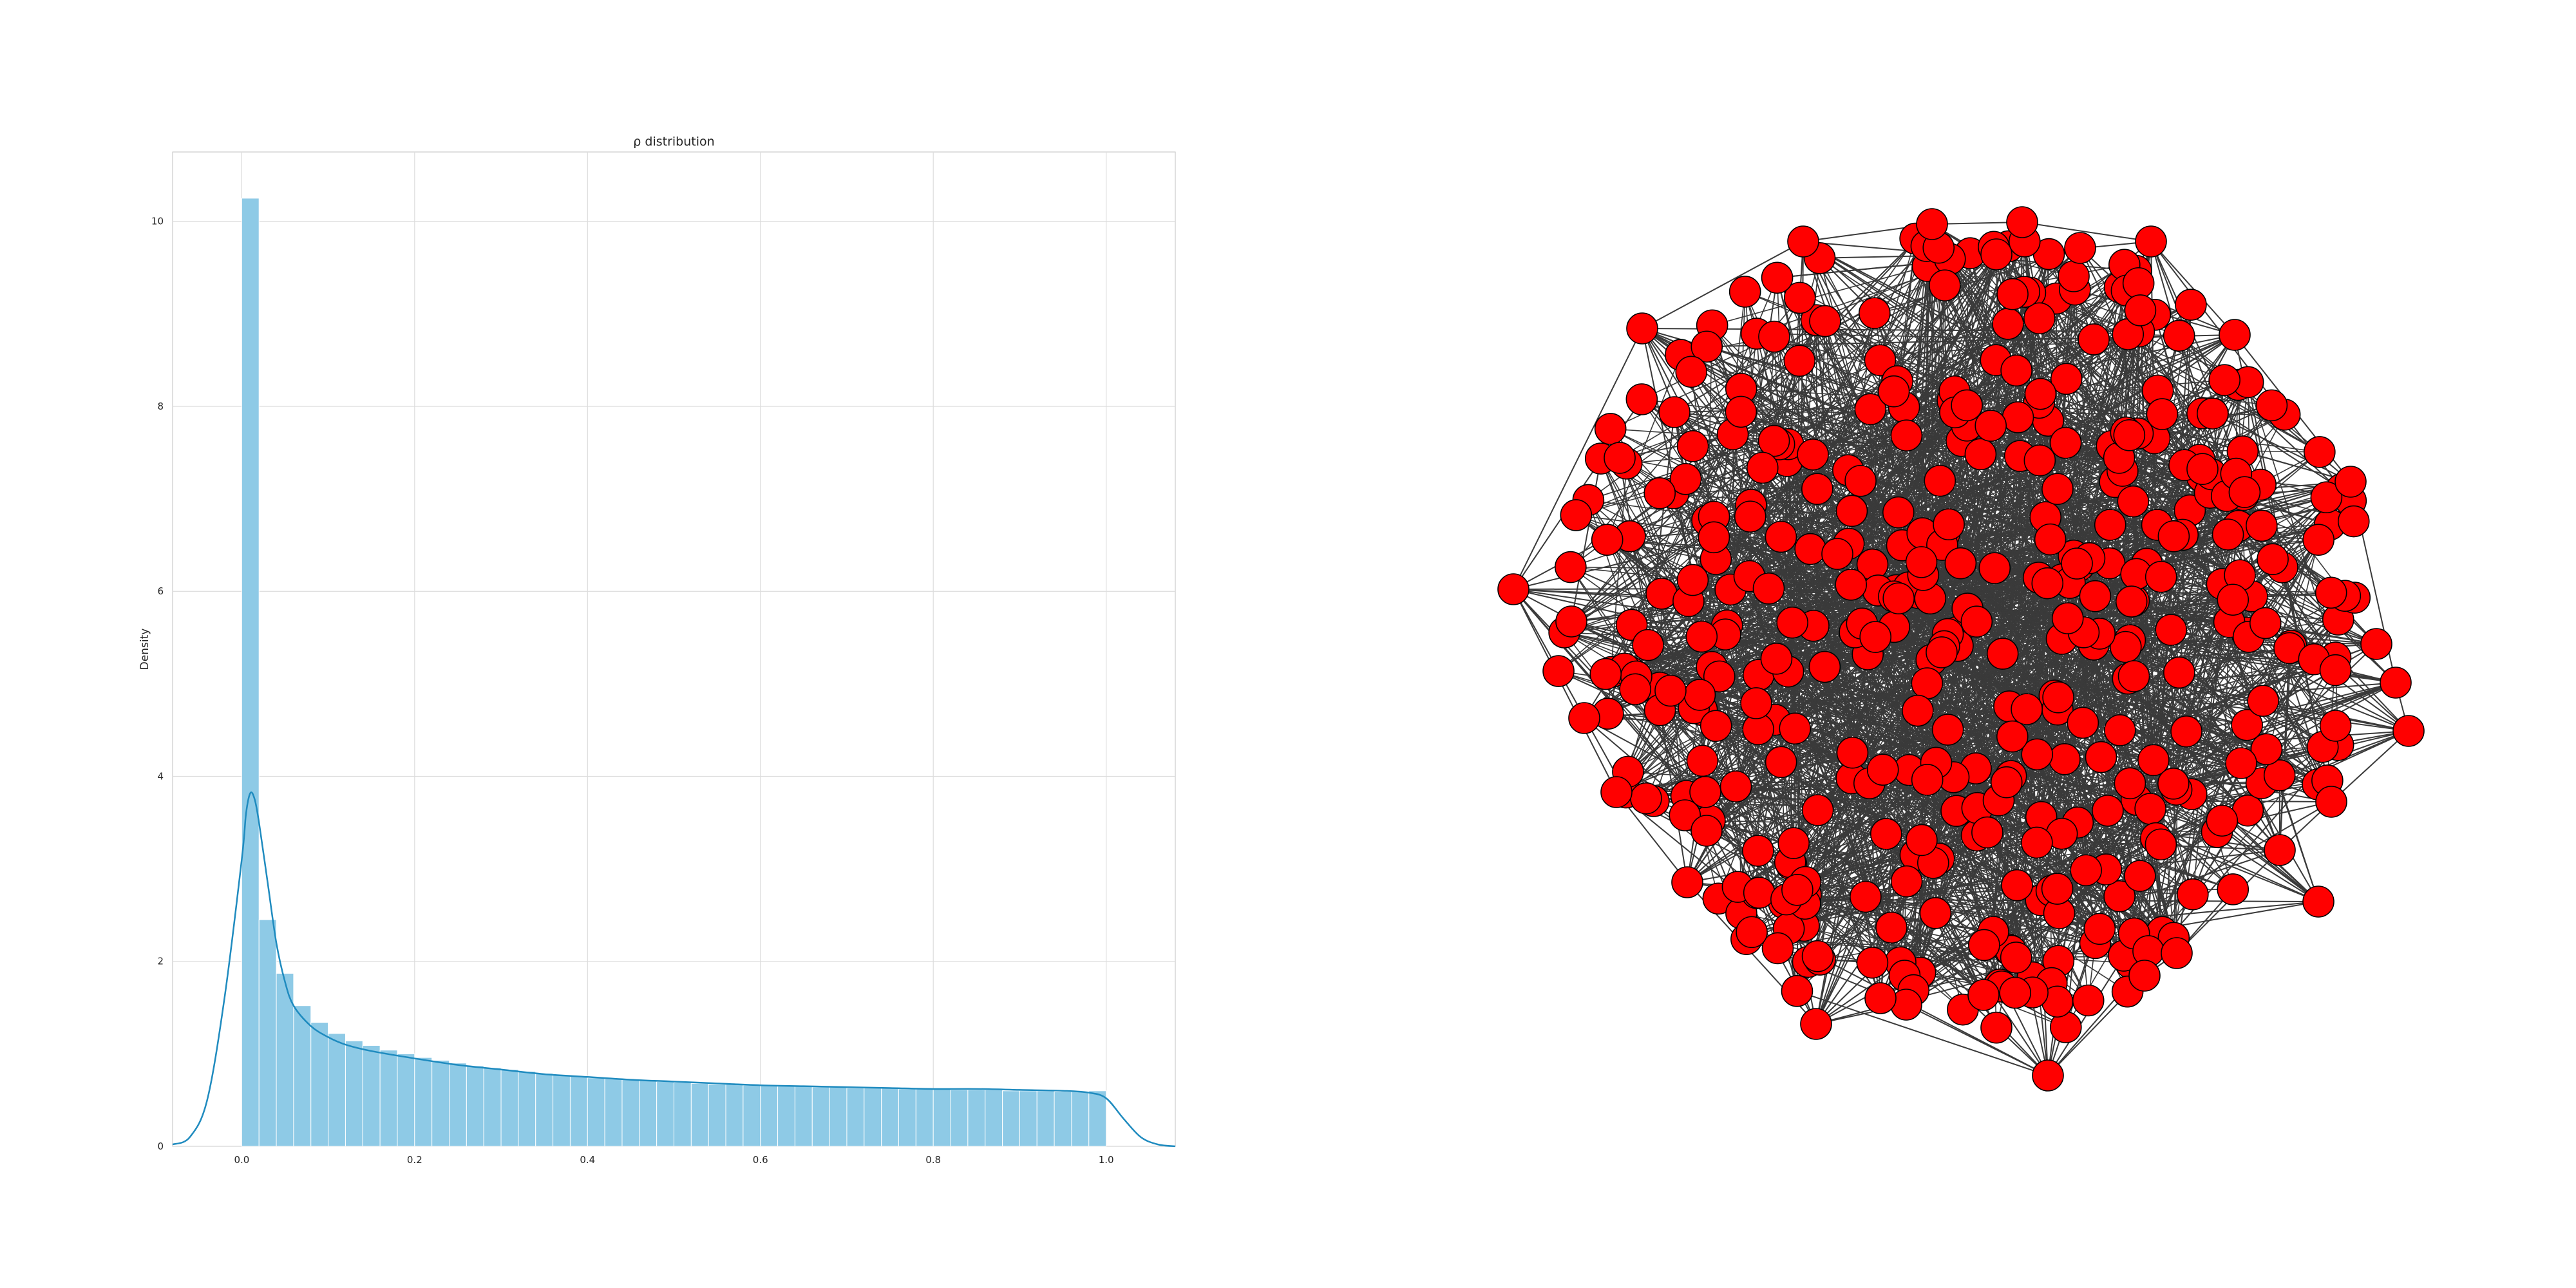 The width and height of the screenshot is (2576, 1288). I want to click on kde-curve, so click(674, 970).